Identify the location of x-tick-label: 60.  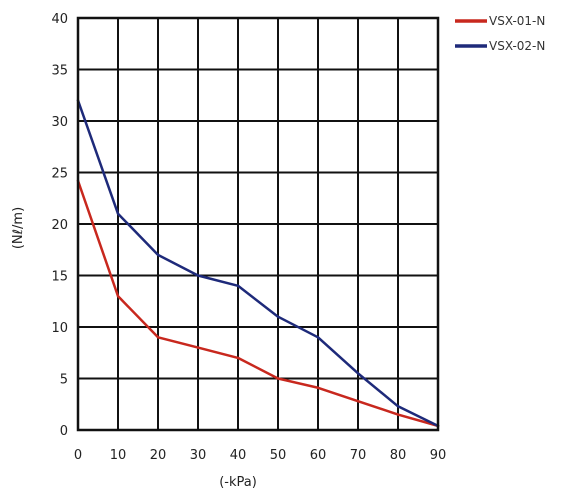
(318, 455).